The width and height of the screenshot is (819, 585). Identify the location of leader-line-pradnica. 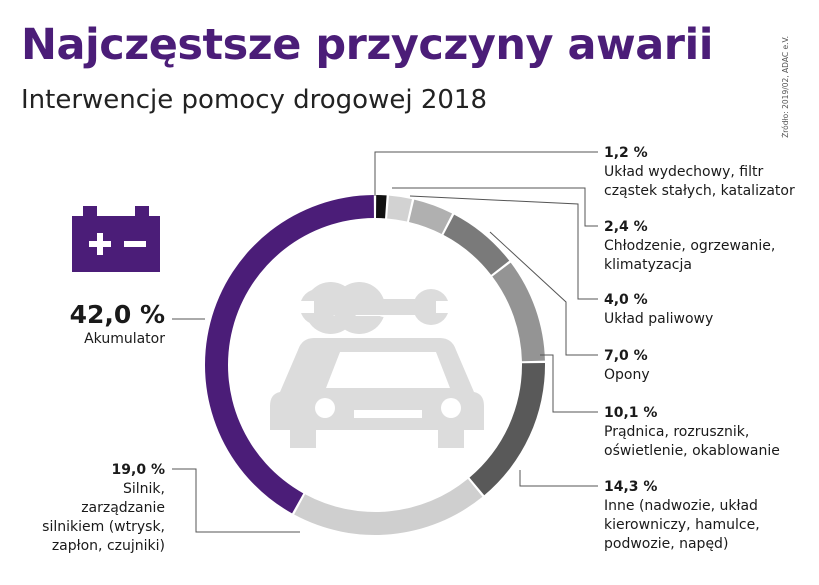
(569, 383).